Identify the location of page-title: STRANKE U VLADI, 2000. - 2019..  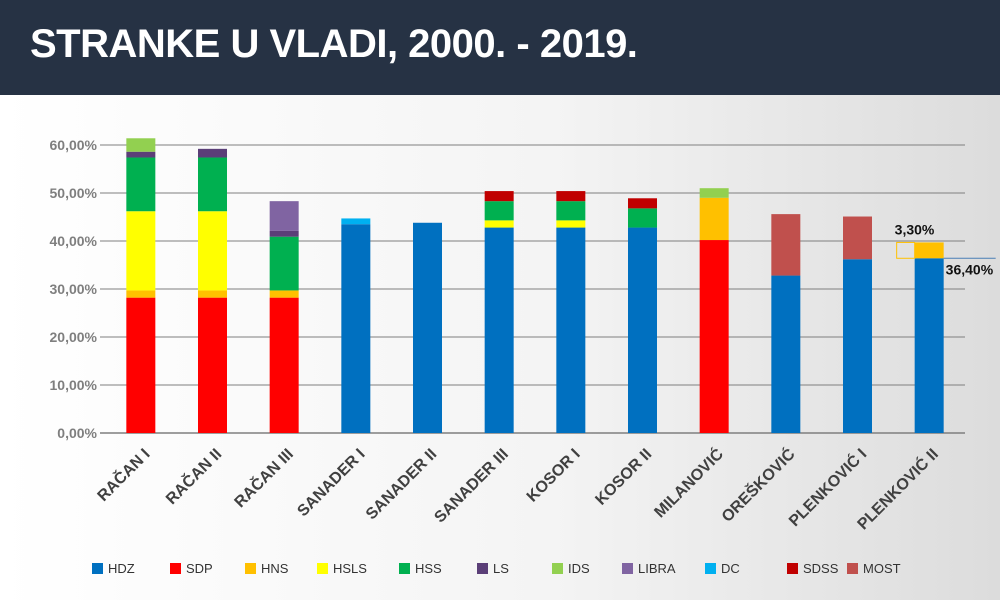
(334, 44).